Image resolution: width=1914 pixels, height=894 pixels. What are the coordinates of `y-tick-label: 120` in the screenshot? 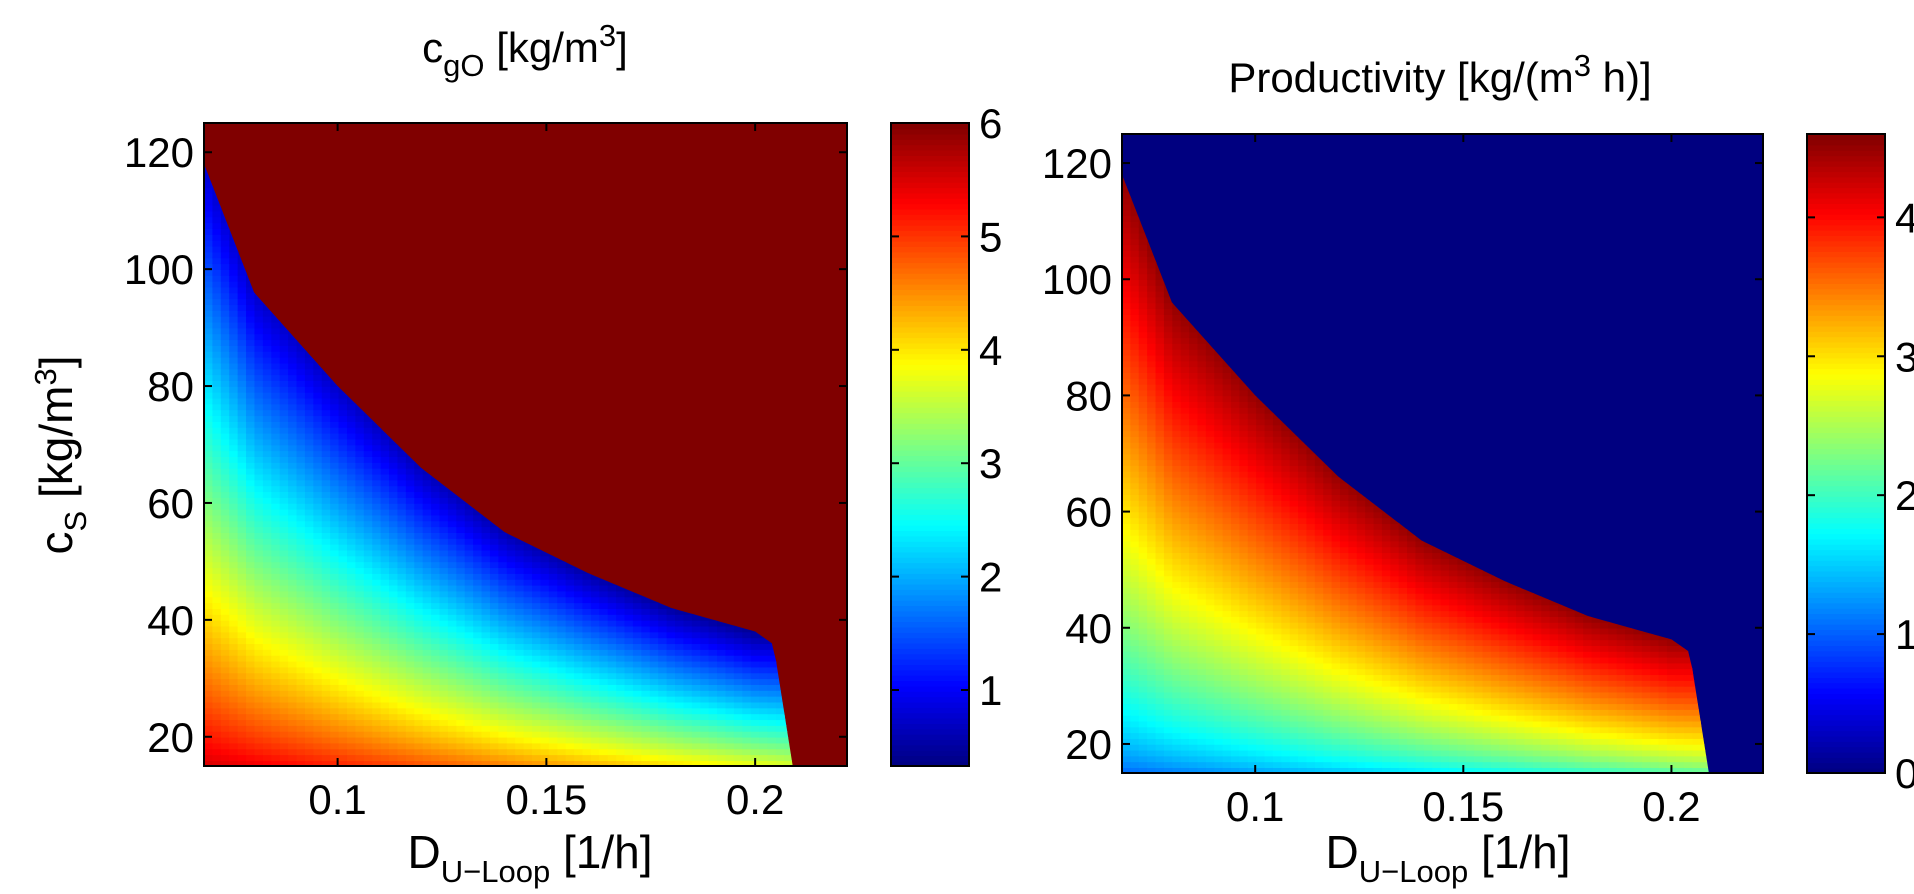 It's located at (159, 152).